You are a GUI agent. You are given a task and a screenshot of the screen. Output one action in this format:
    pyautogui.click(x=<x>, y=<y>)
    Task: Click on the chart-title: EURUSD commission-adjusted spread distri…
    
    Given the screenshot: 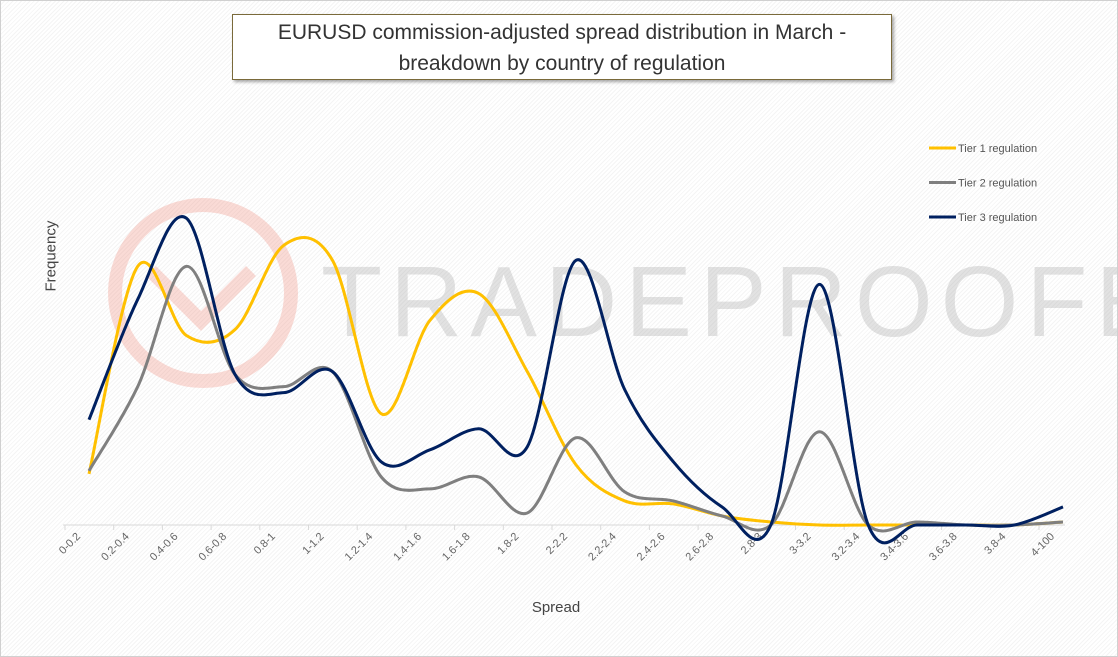 What is the action you would take?
    pyautogui.click(x=562, y=47)
    